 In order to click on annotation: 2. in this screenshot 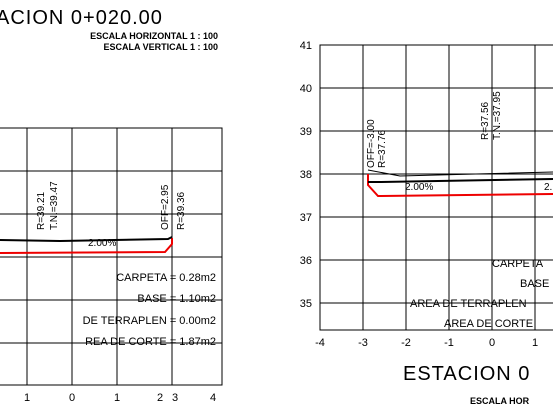, I will do `click(548, 187)`.